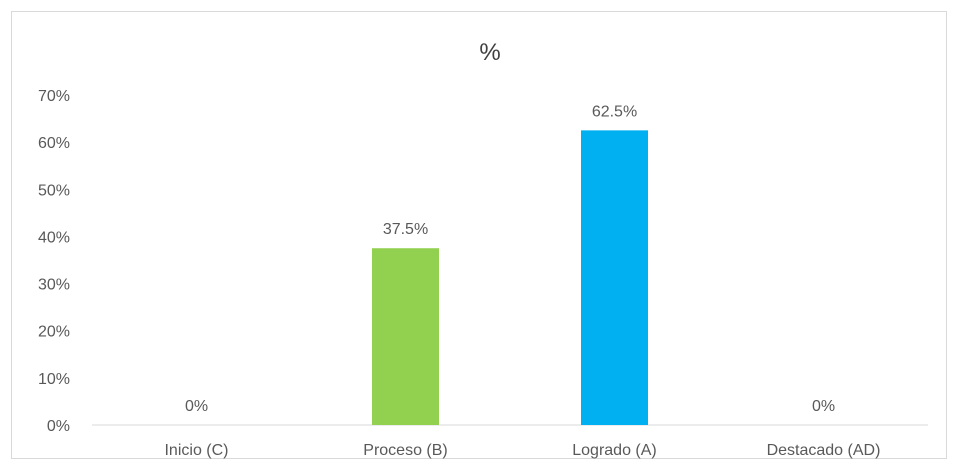  What do you see at coordinates (54, 190) in the screenshot?
I see `y-tick-label: 50%` at bounding box center [54, 190].